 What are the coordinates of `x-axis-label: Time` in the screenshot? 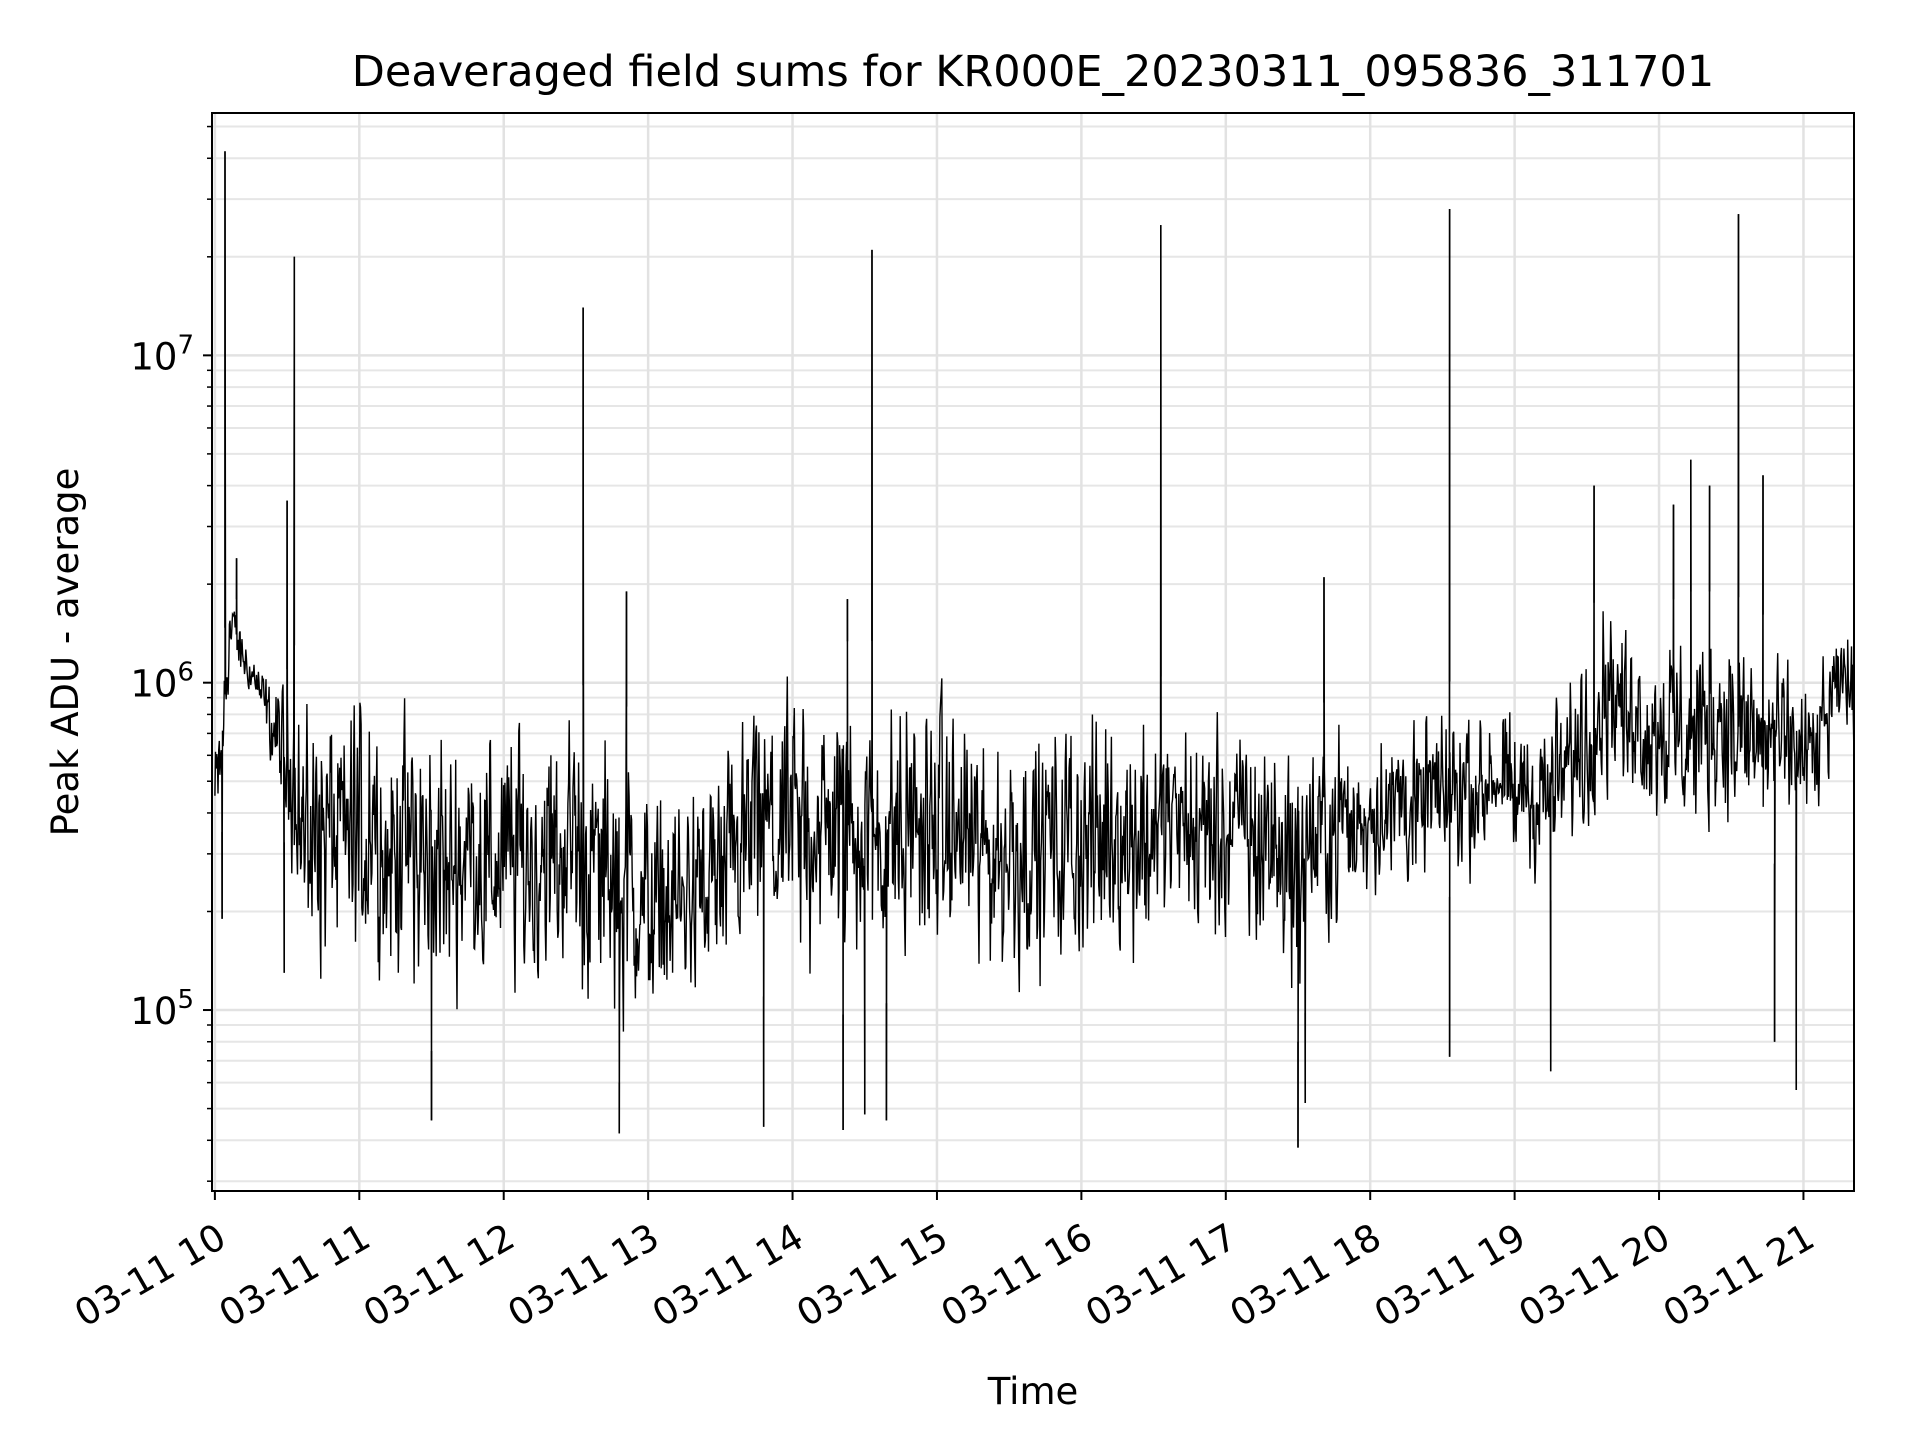 It's located at (1033, 1391).